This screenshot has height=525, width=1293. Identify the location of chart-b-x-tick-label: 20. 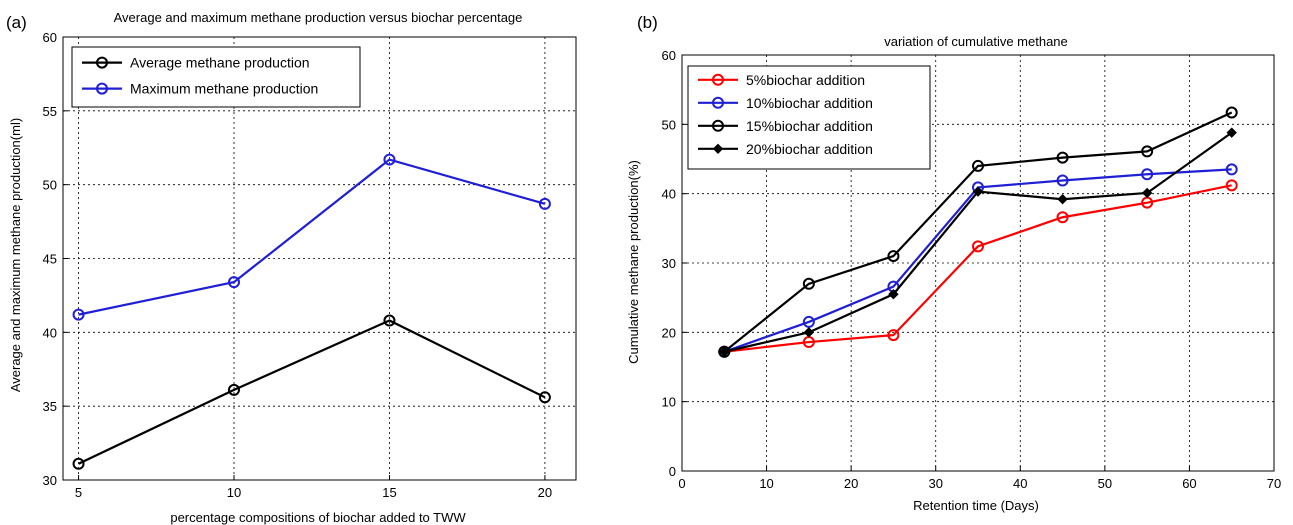
(851, 483).